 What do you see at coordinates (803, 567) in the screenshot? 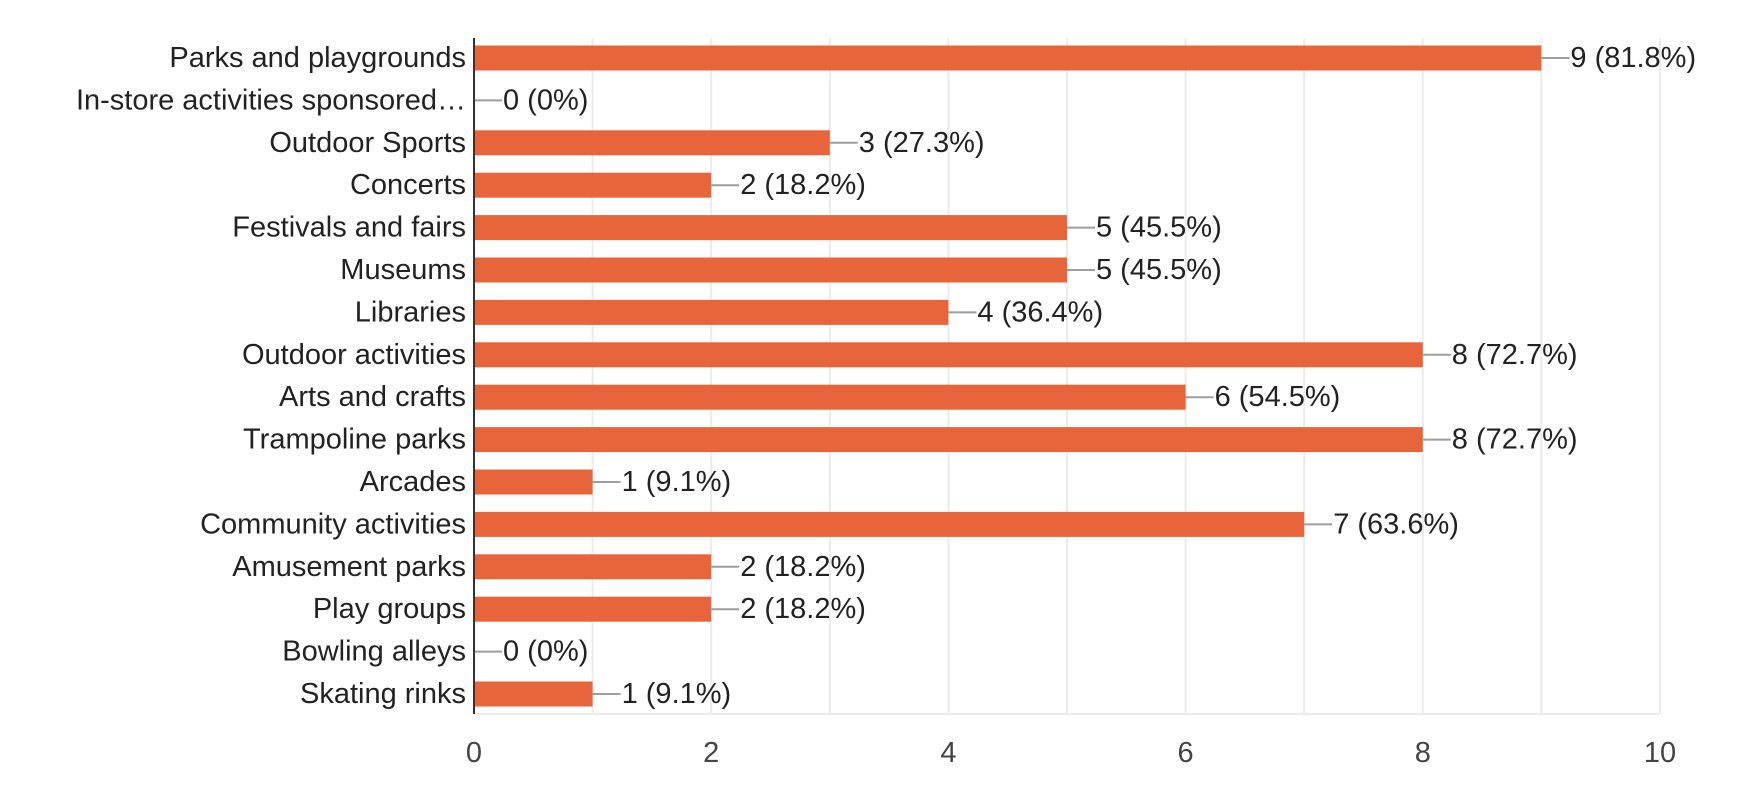
I see `data-label-12: 2 (18.2%)` at bounding box center [803, 567].